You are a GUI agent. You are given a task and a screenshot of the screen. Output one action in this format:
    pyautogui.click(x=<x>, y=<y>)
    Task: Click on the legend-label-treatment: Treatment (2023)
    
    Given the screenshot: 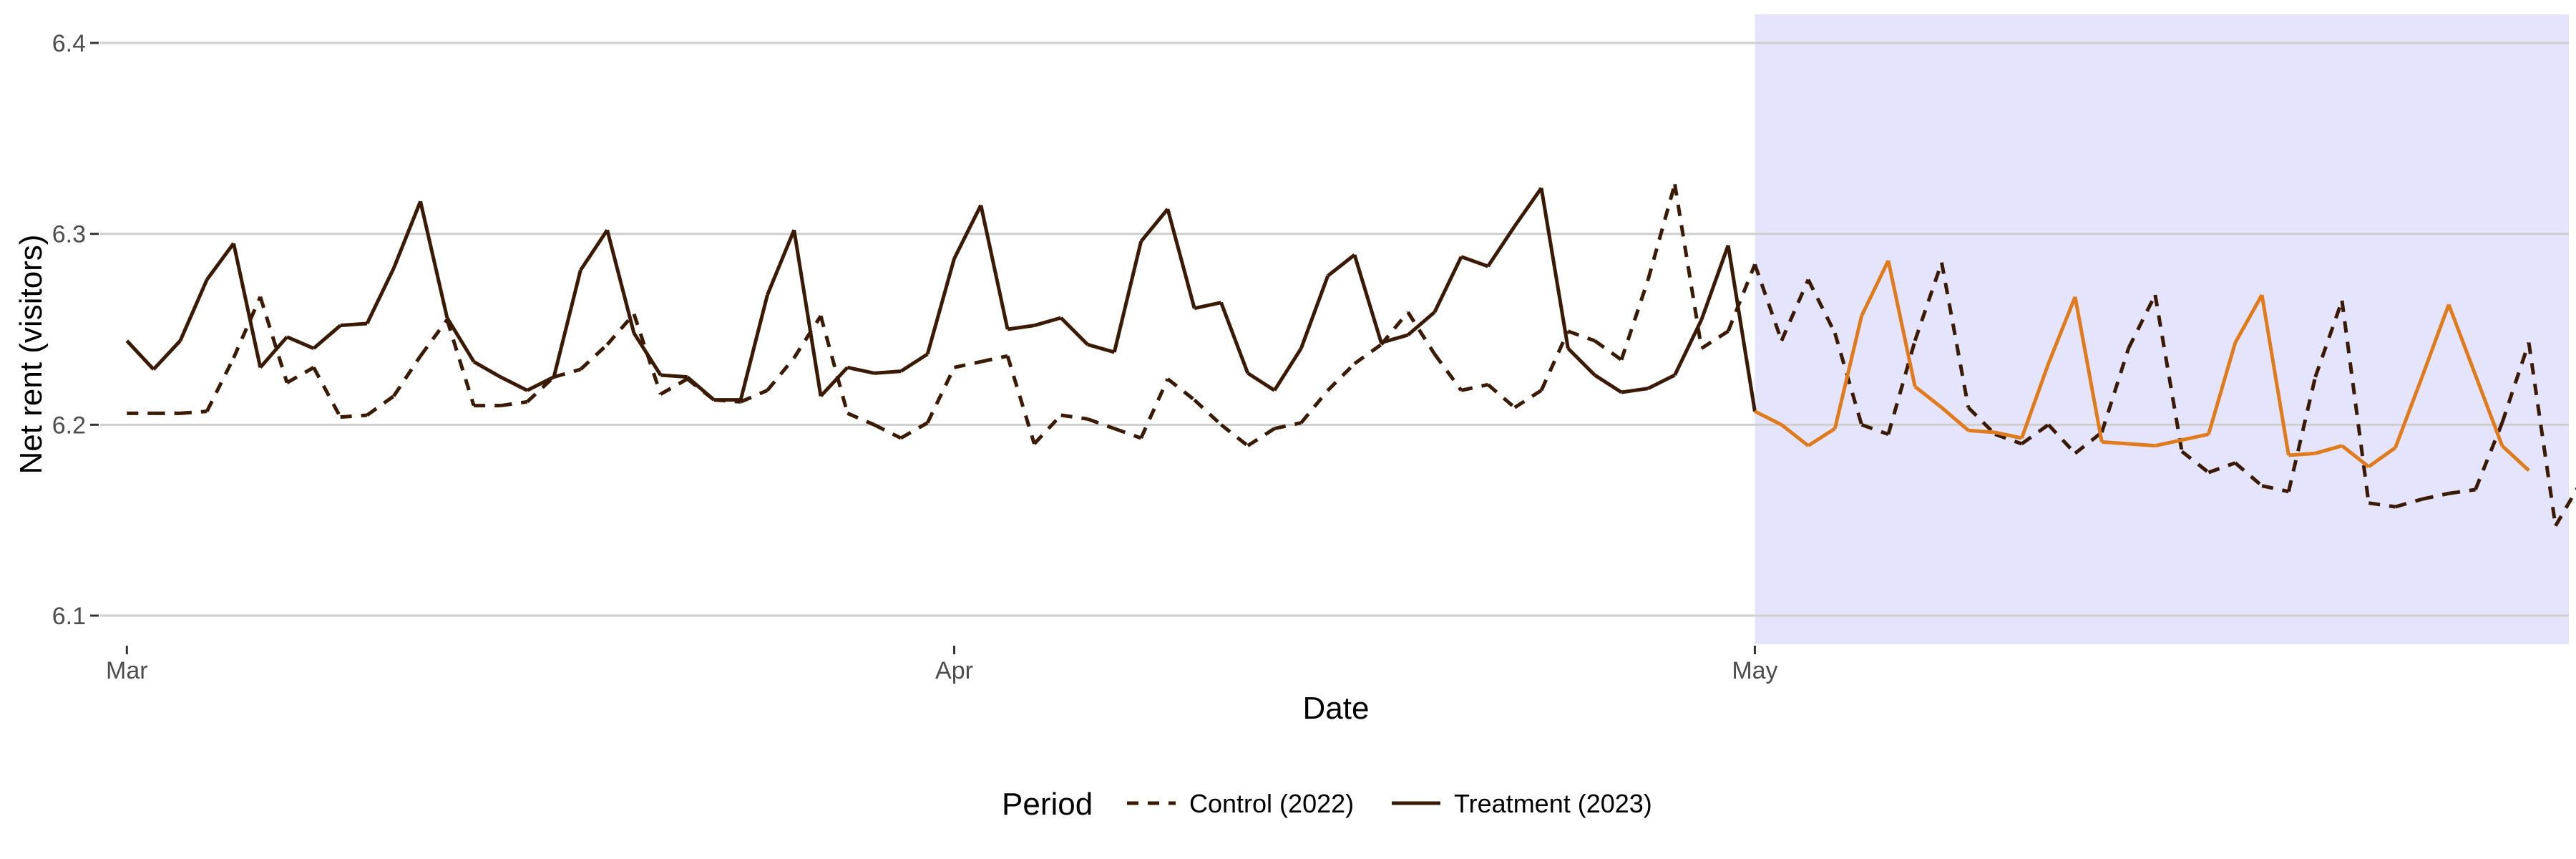 What is the action you would take?
    pyautogui.click(x=1553, y=803)
    